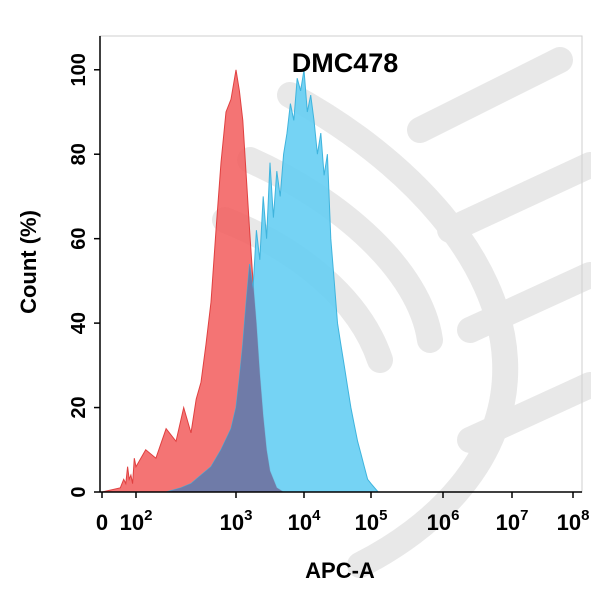 This screenshot has width=591, height=593. What do you see at coordinates (345, 63) in the screenshot?
I see `chart-title: DMC478` at bounding box center [345, 63].